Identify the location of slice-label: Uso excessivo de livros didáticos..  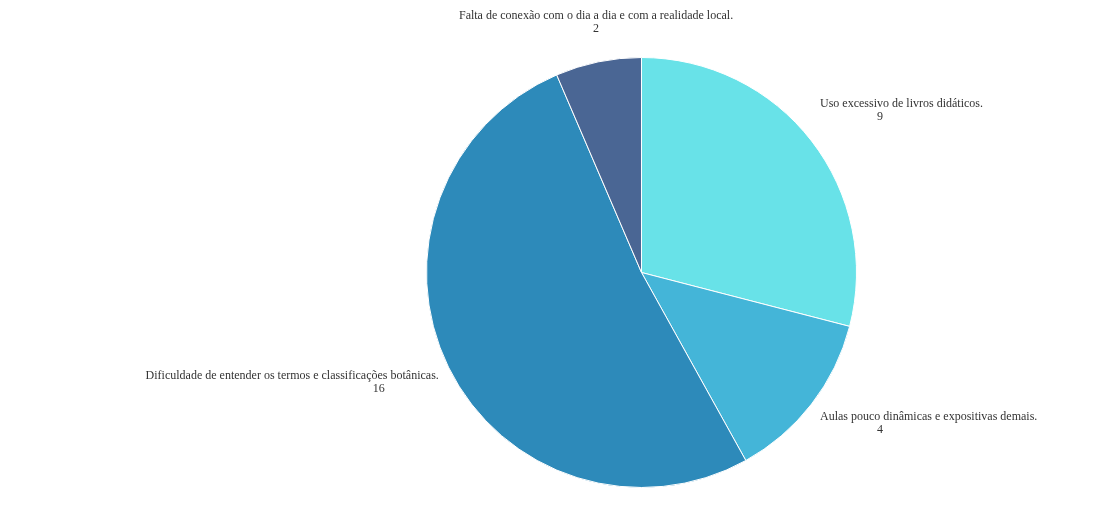
(901, 103).